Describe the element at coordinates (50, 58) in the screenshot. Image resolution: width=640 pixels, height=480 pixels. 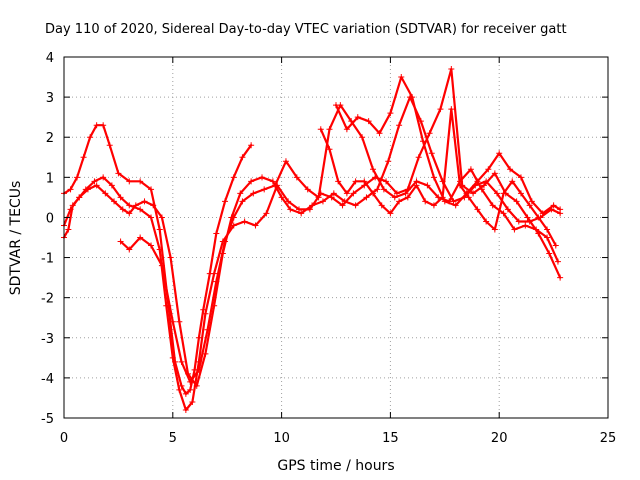
I see `y-tick-label: 4` at that location.